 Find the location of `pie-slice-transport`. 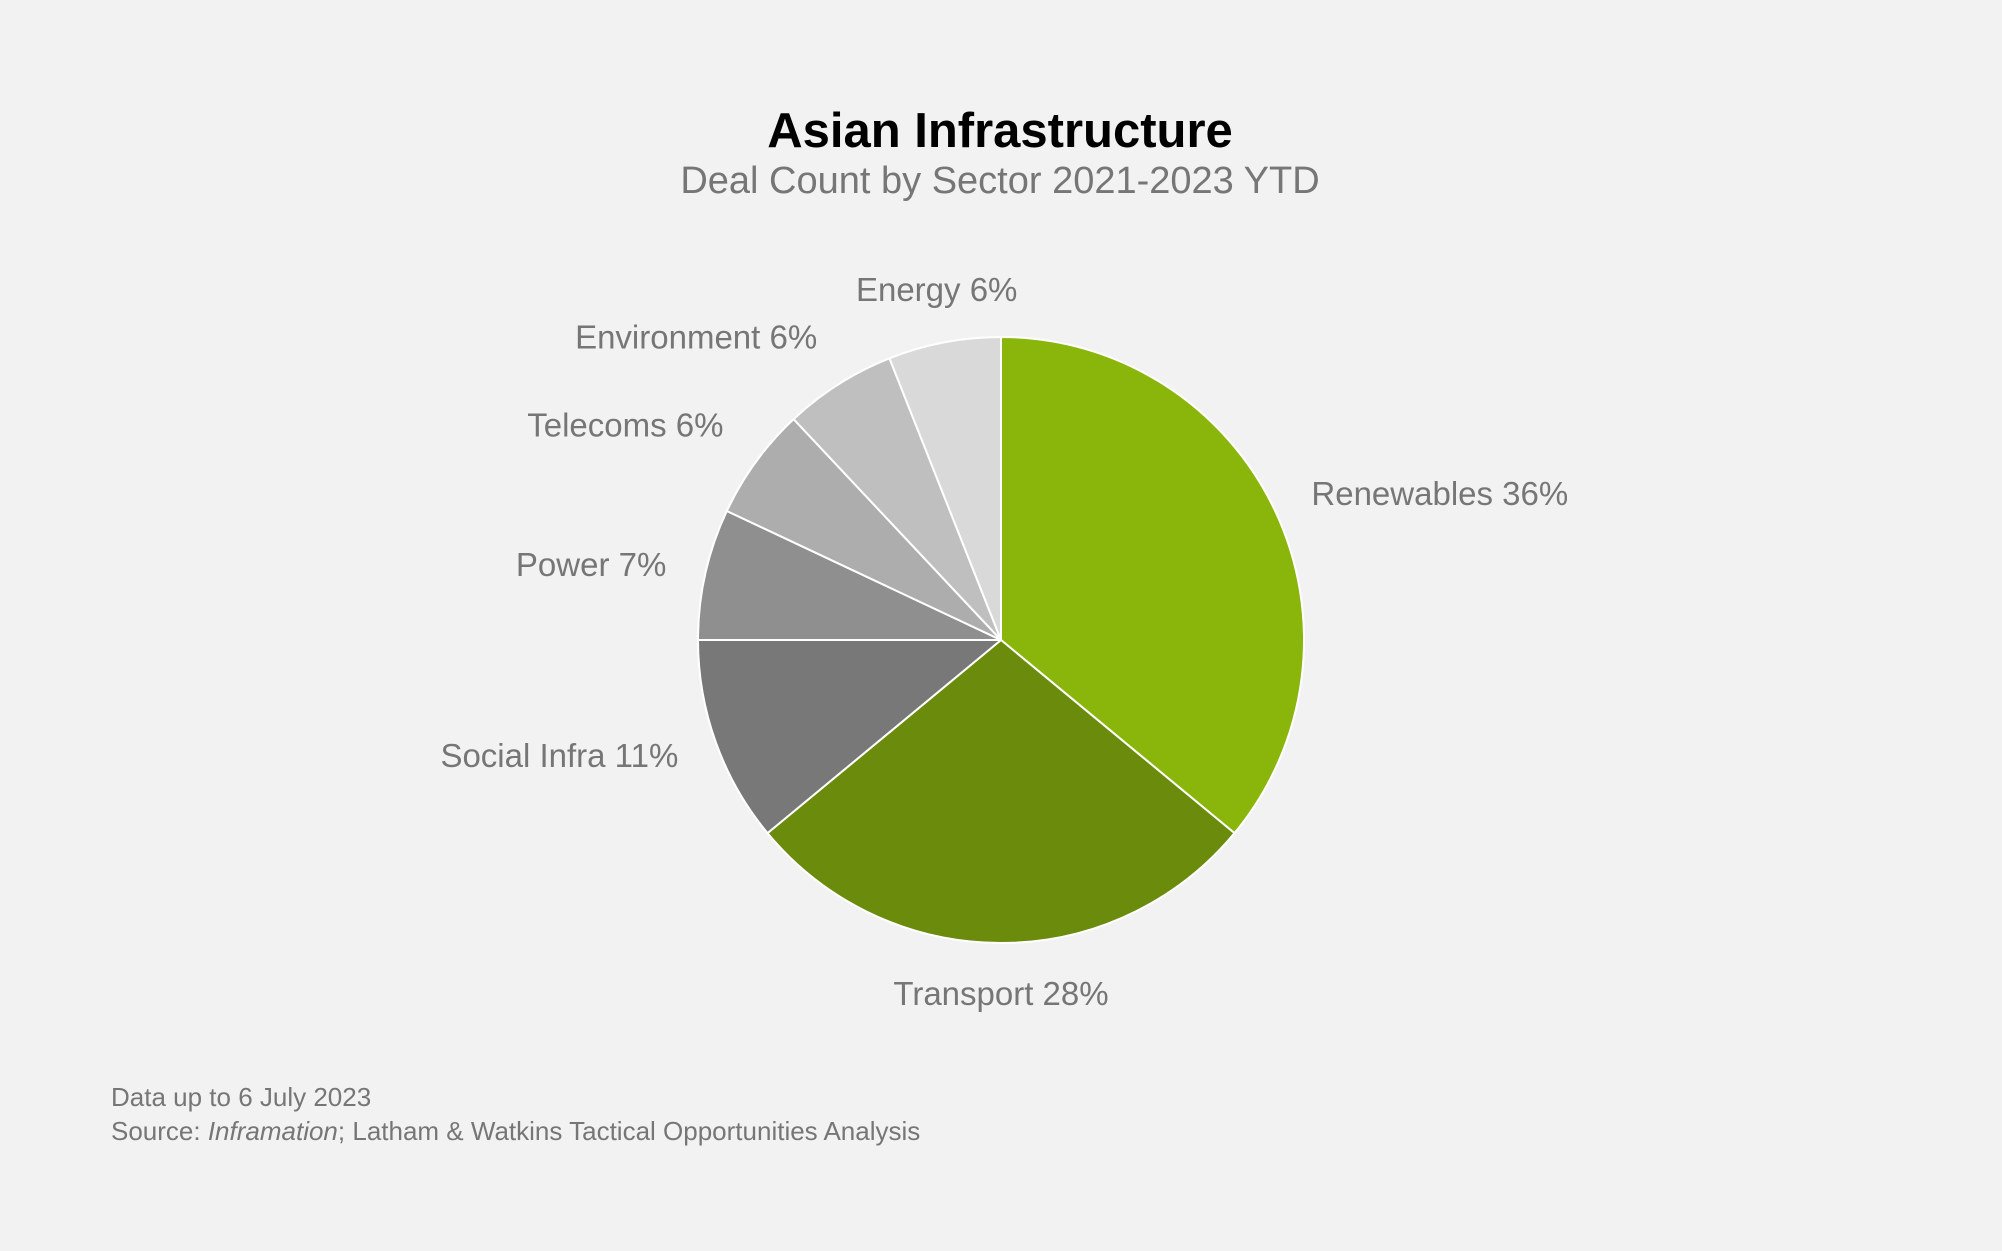

pie-slice-transport is located at coordinates (1001, 791).